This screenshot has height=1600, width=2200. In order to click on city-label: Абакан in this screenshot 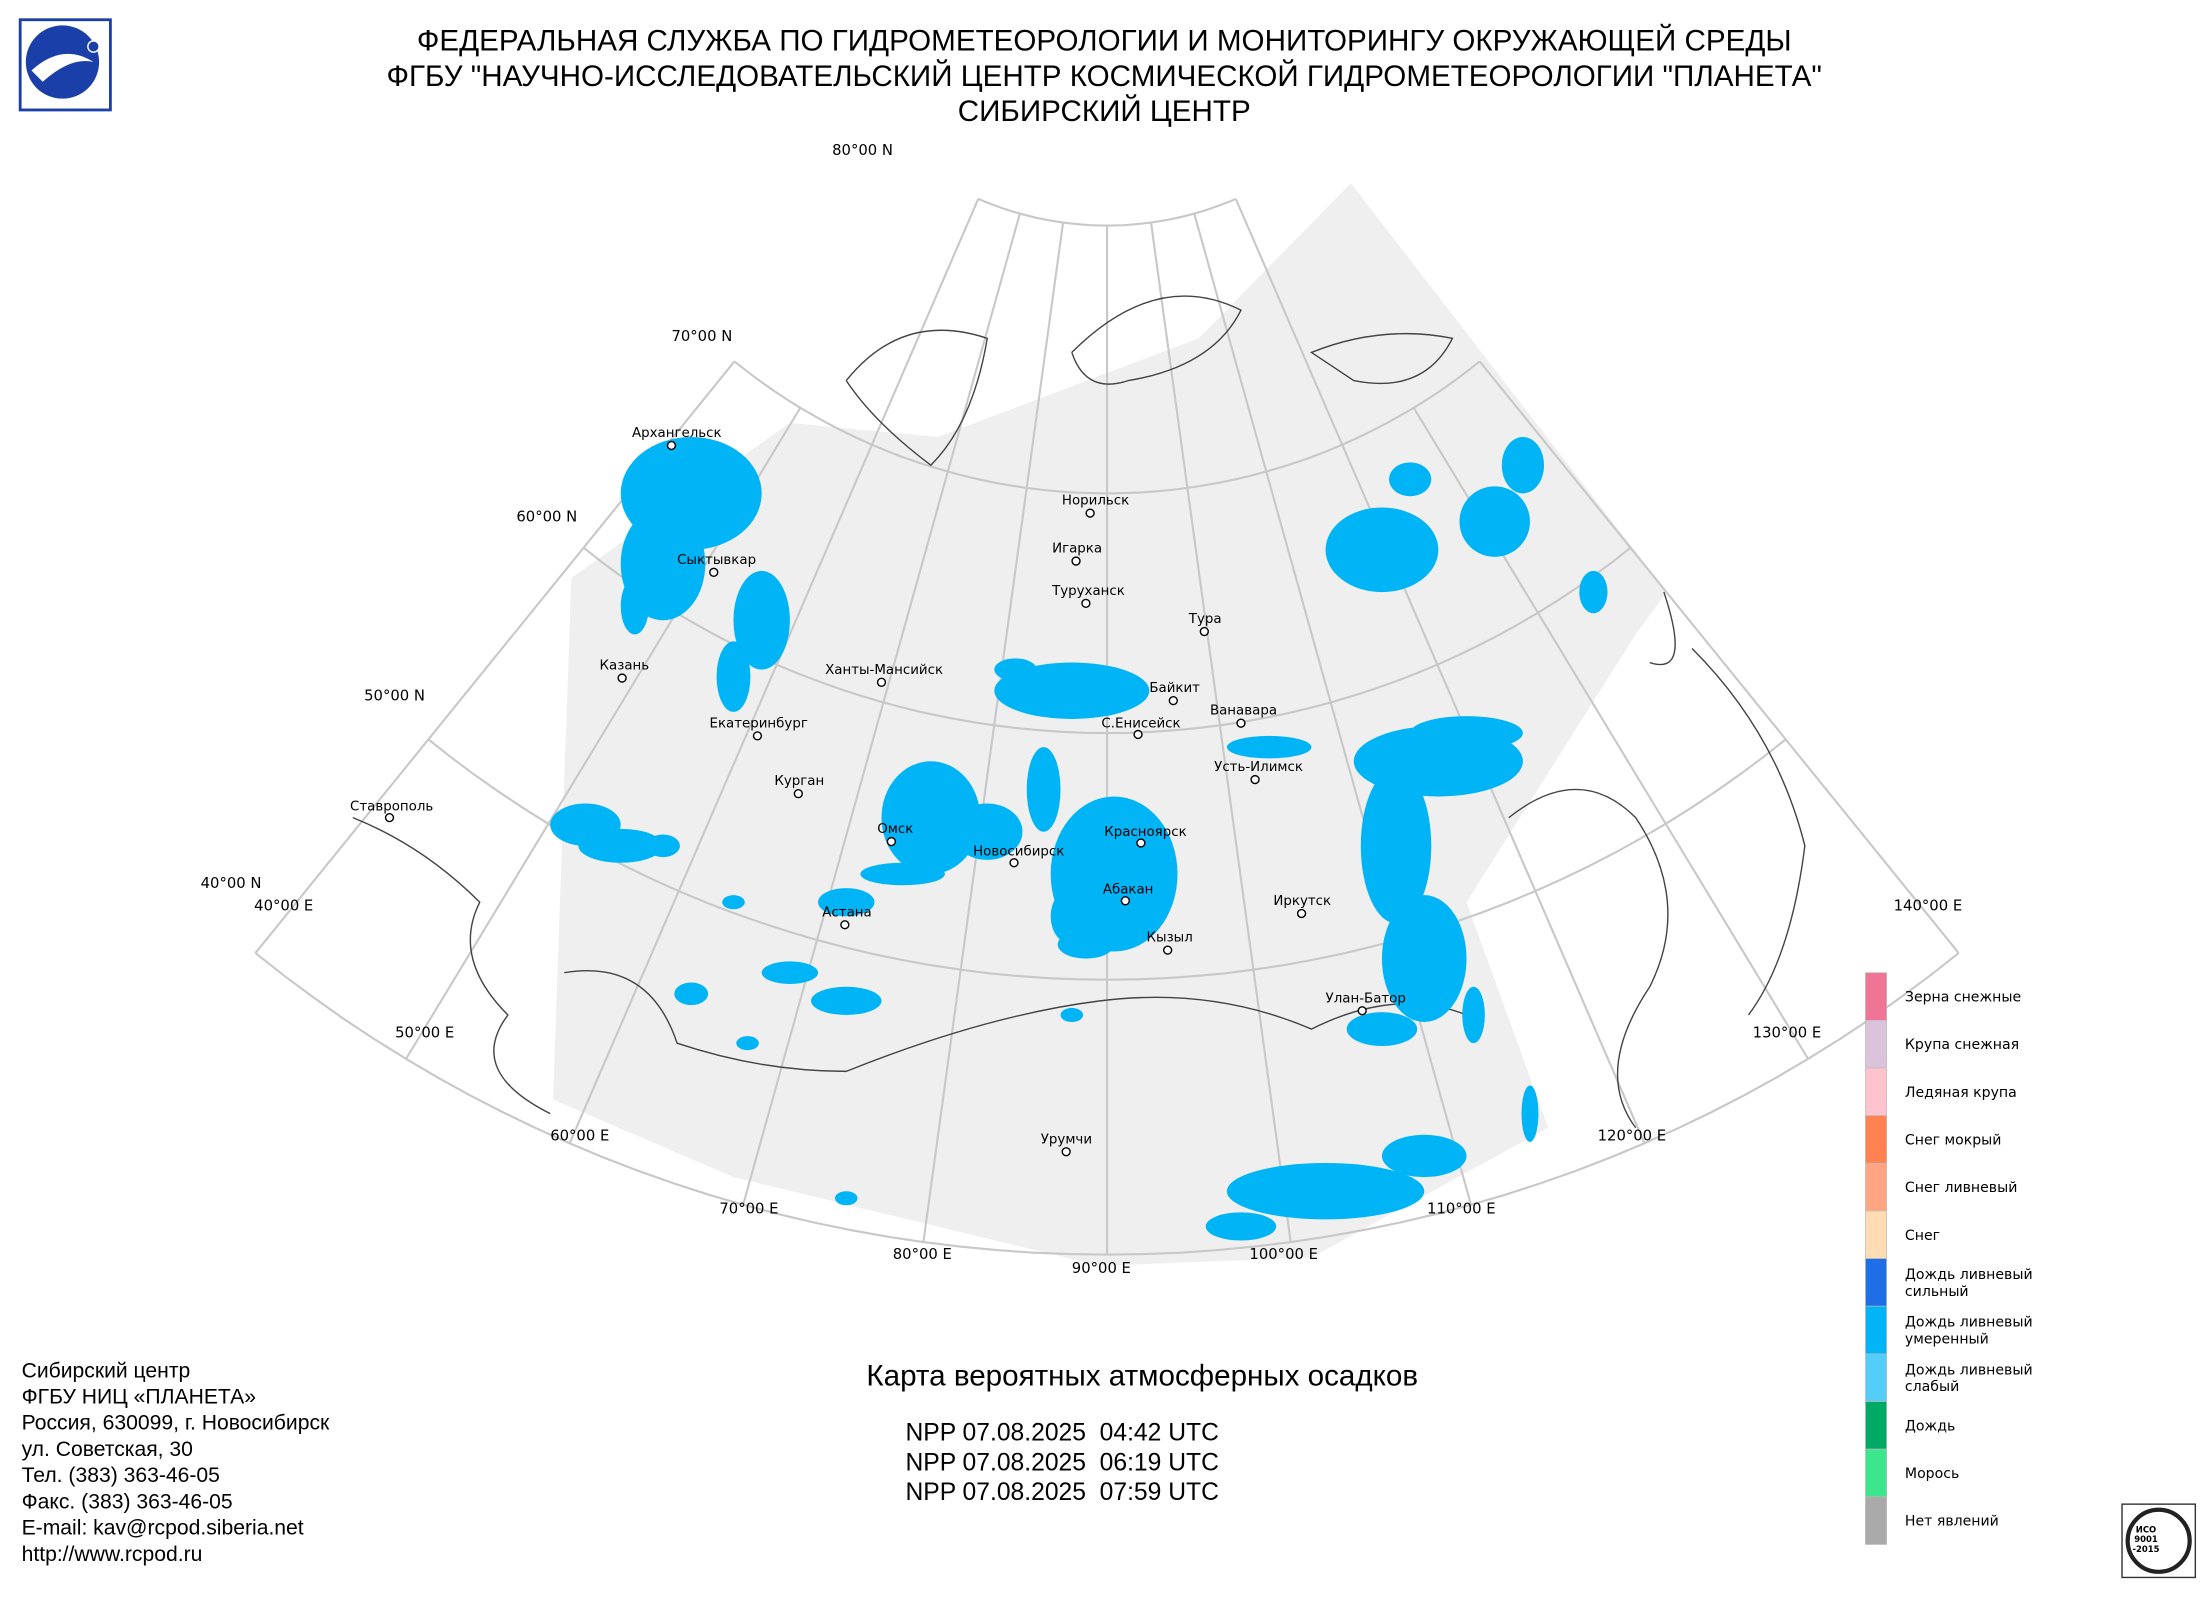, I will do `click(1128, 890)`.